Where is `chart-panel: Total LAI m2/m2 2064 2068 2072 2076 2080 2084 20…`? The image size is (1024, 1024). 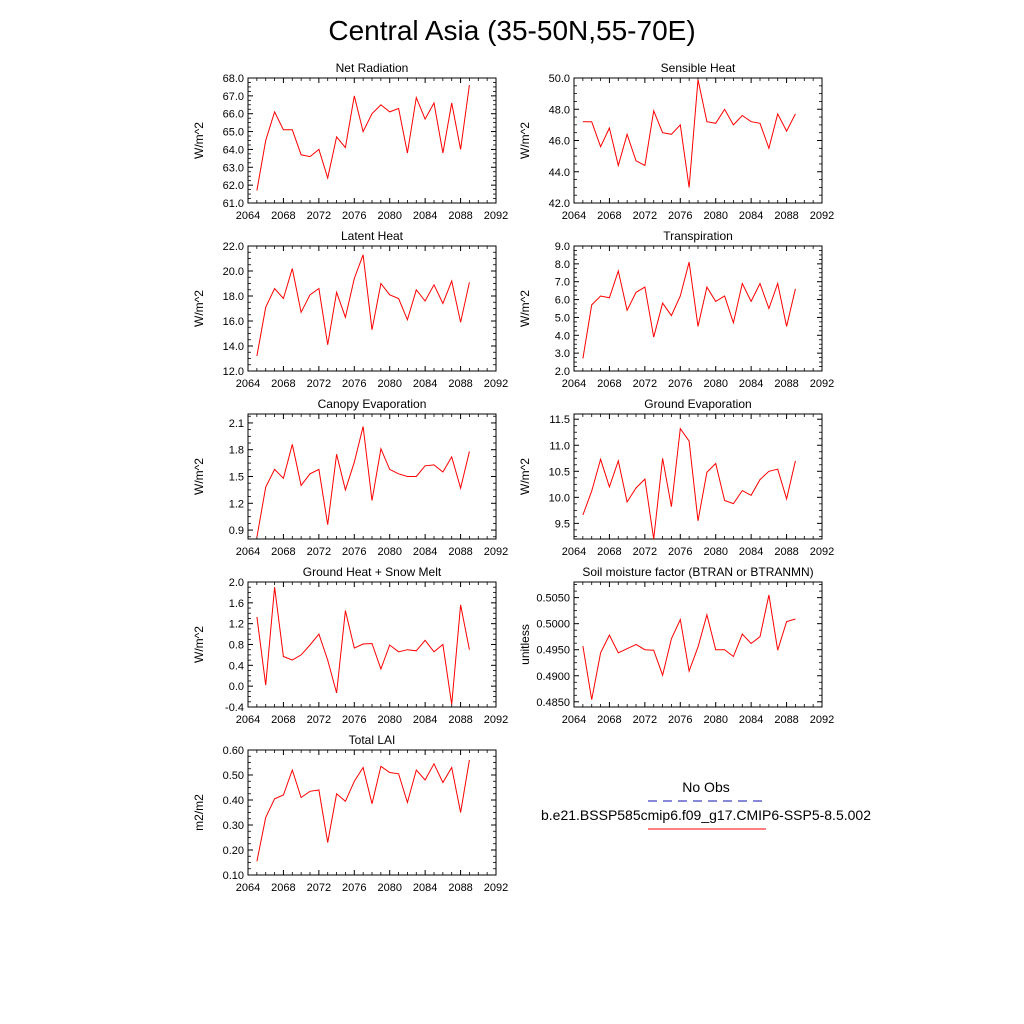 chart-panel: Total LAI m2/m2 2064 2068 2072 2076 2080 2084 20… is located at coordinates (350, 813).